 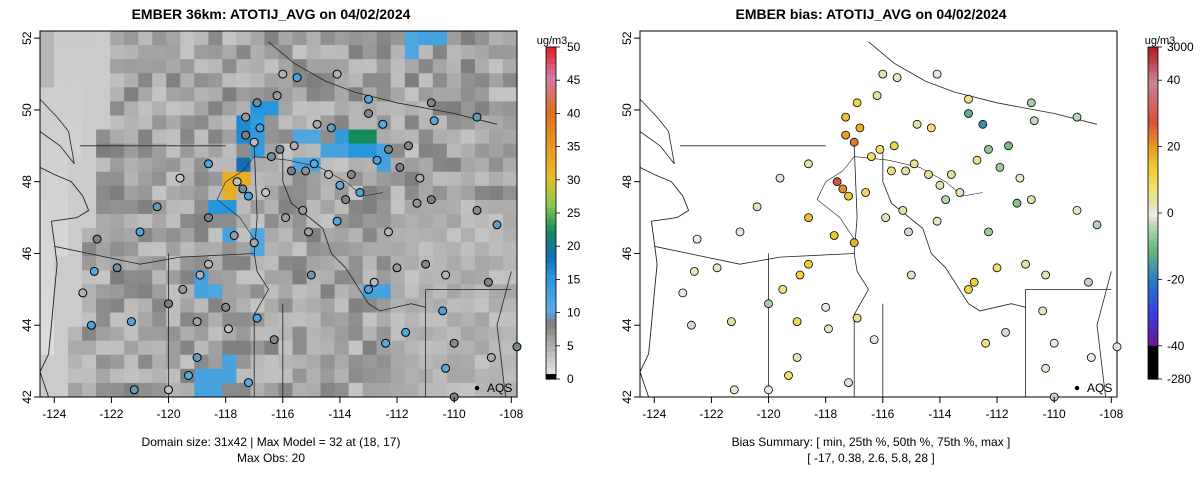 What do you see at coordinates (574, 80) in the screenshot?
I see `colorbar-tick-label: 45` at bounding box center [574, 80].